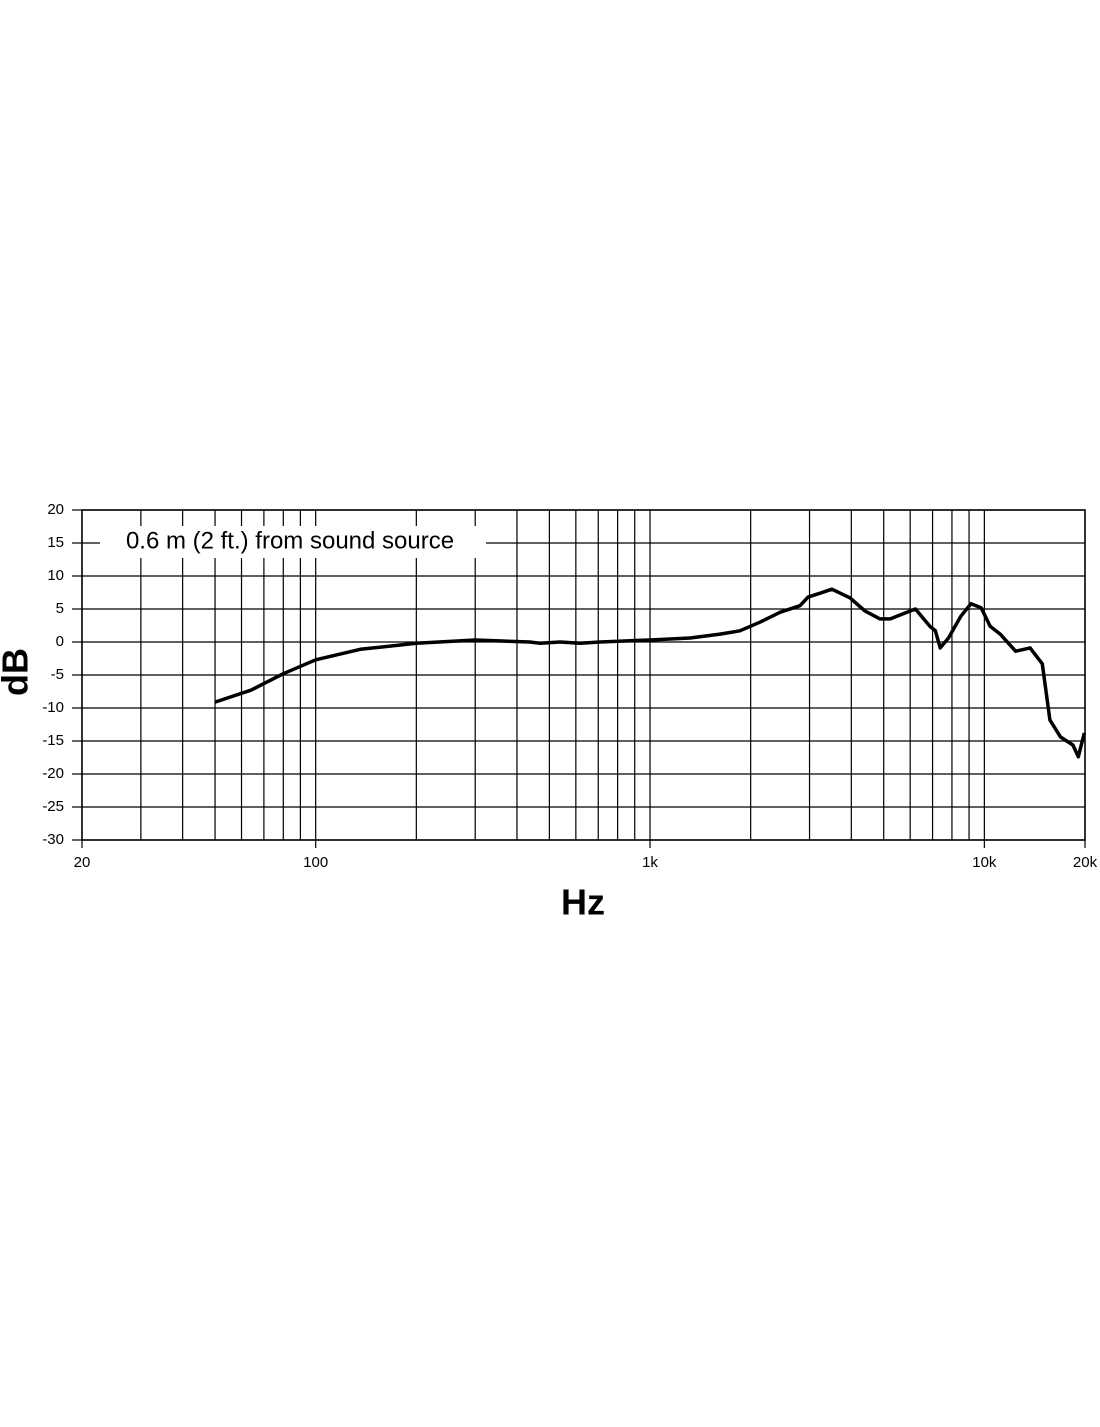 This screenshot has width=1100, height=1427. I want to click on y-tick-label: -10, so click(53, 707).